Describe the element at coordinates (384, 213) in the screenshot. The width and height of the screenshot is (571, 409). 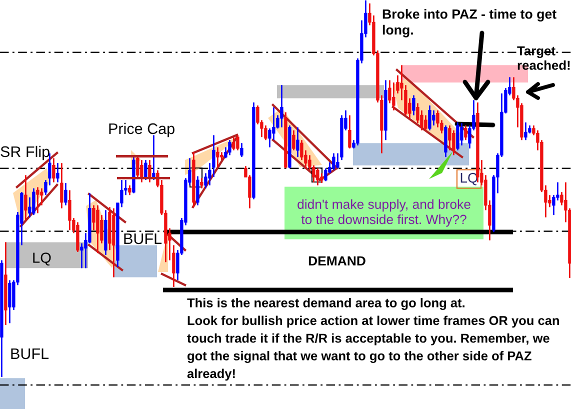
I see `annotation: didn't make supply, and broke to the downside first. Why??` at that location.